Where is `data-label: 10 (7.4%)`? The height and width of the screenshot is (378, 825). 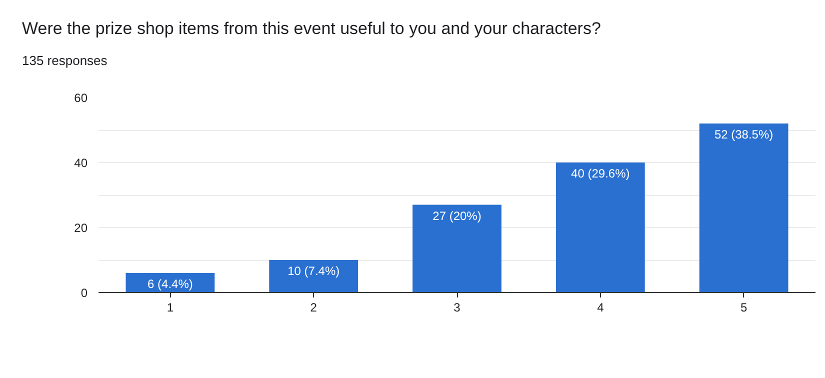
data-label: 10 (7.4%) is located at coordinates (314, 271).